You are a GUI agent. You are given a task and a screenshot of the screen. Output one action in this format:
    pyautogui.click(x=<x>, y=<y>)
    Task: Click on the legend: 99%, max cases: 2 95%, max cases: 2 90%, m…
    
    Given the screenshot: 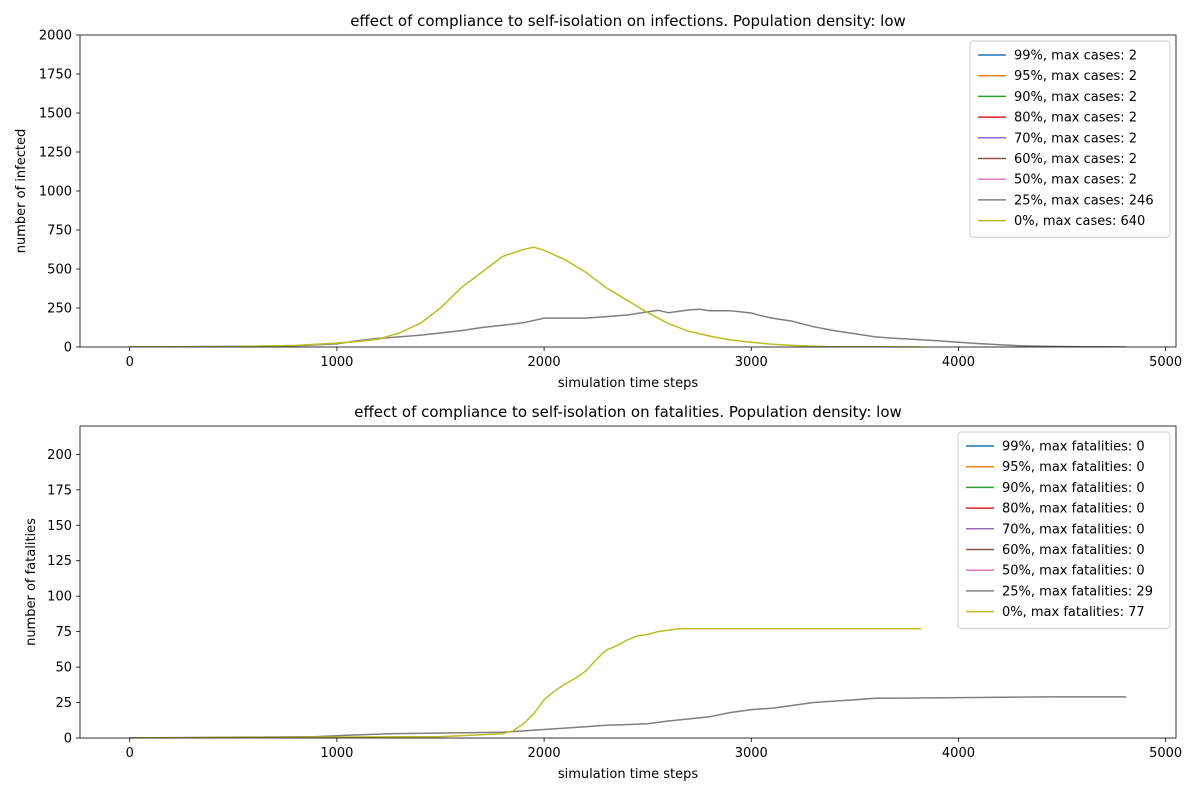 What is the action you would take?
    pyautogui.click(x=1070, y=139)
    